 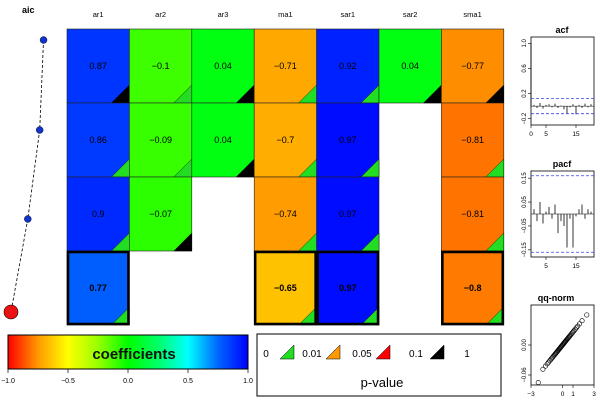 I want to click on colorbar-tick-label-1: −0.5, so click(x=68, y=381).